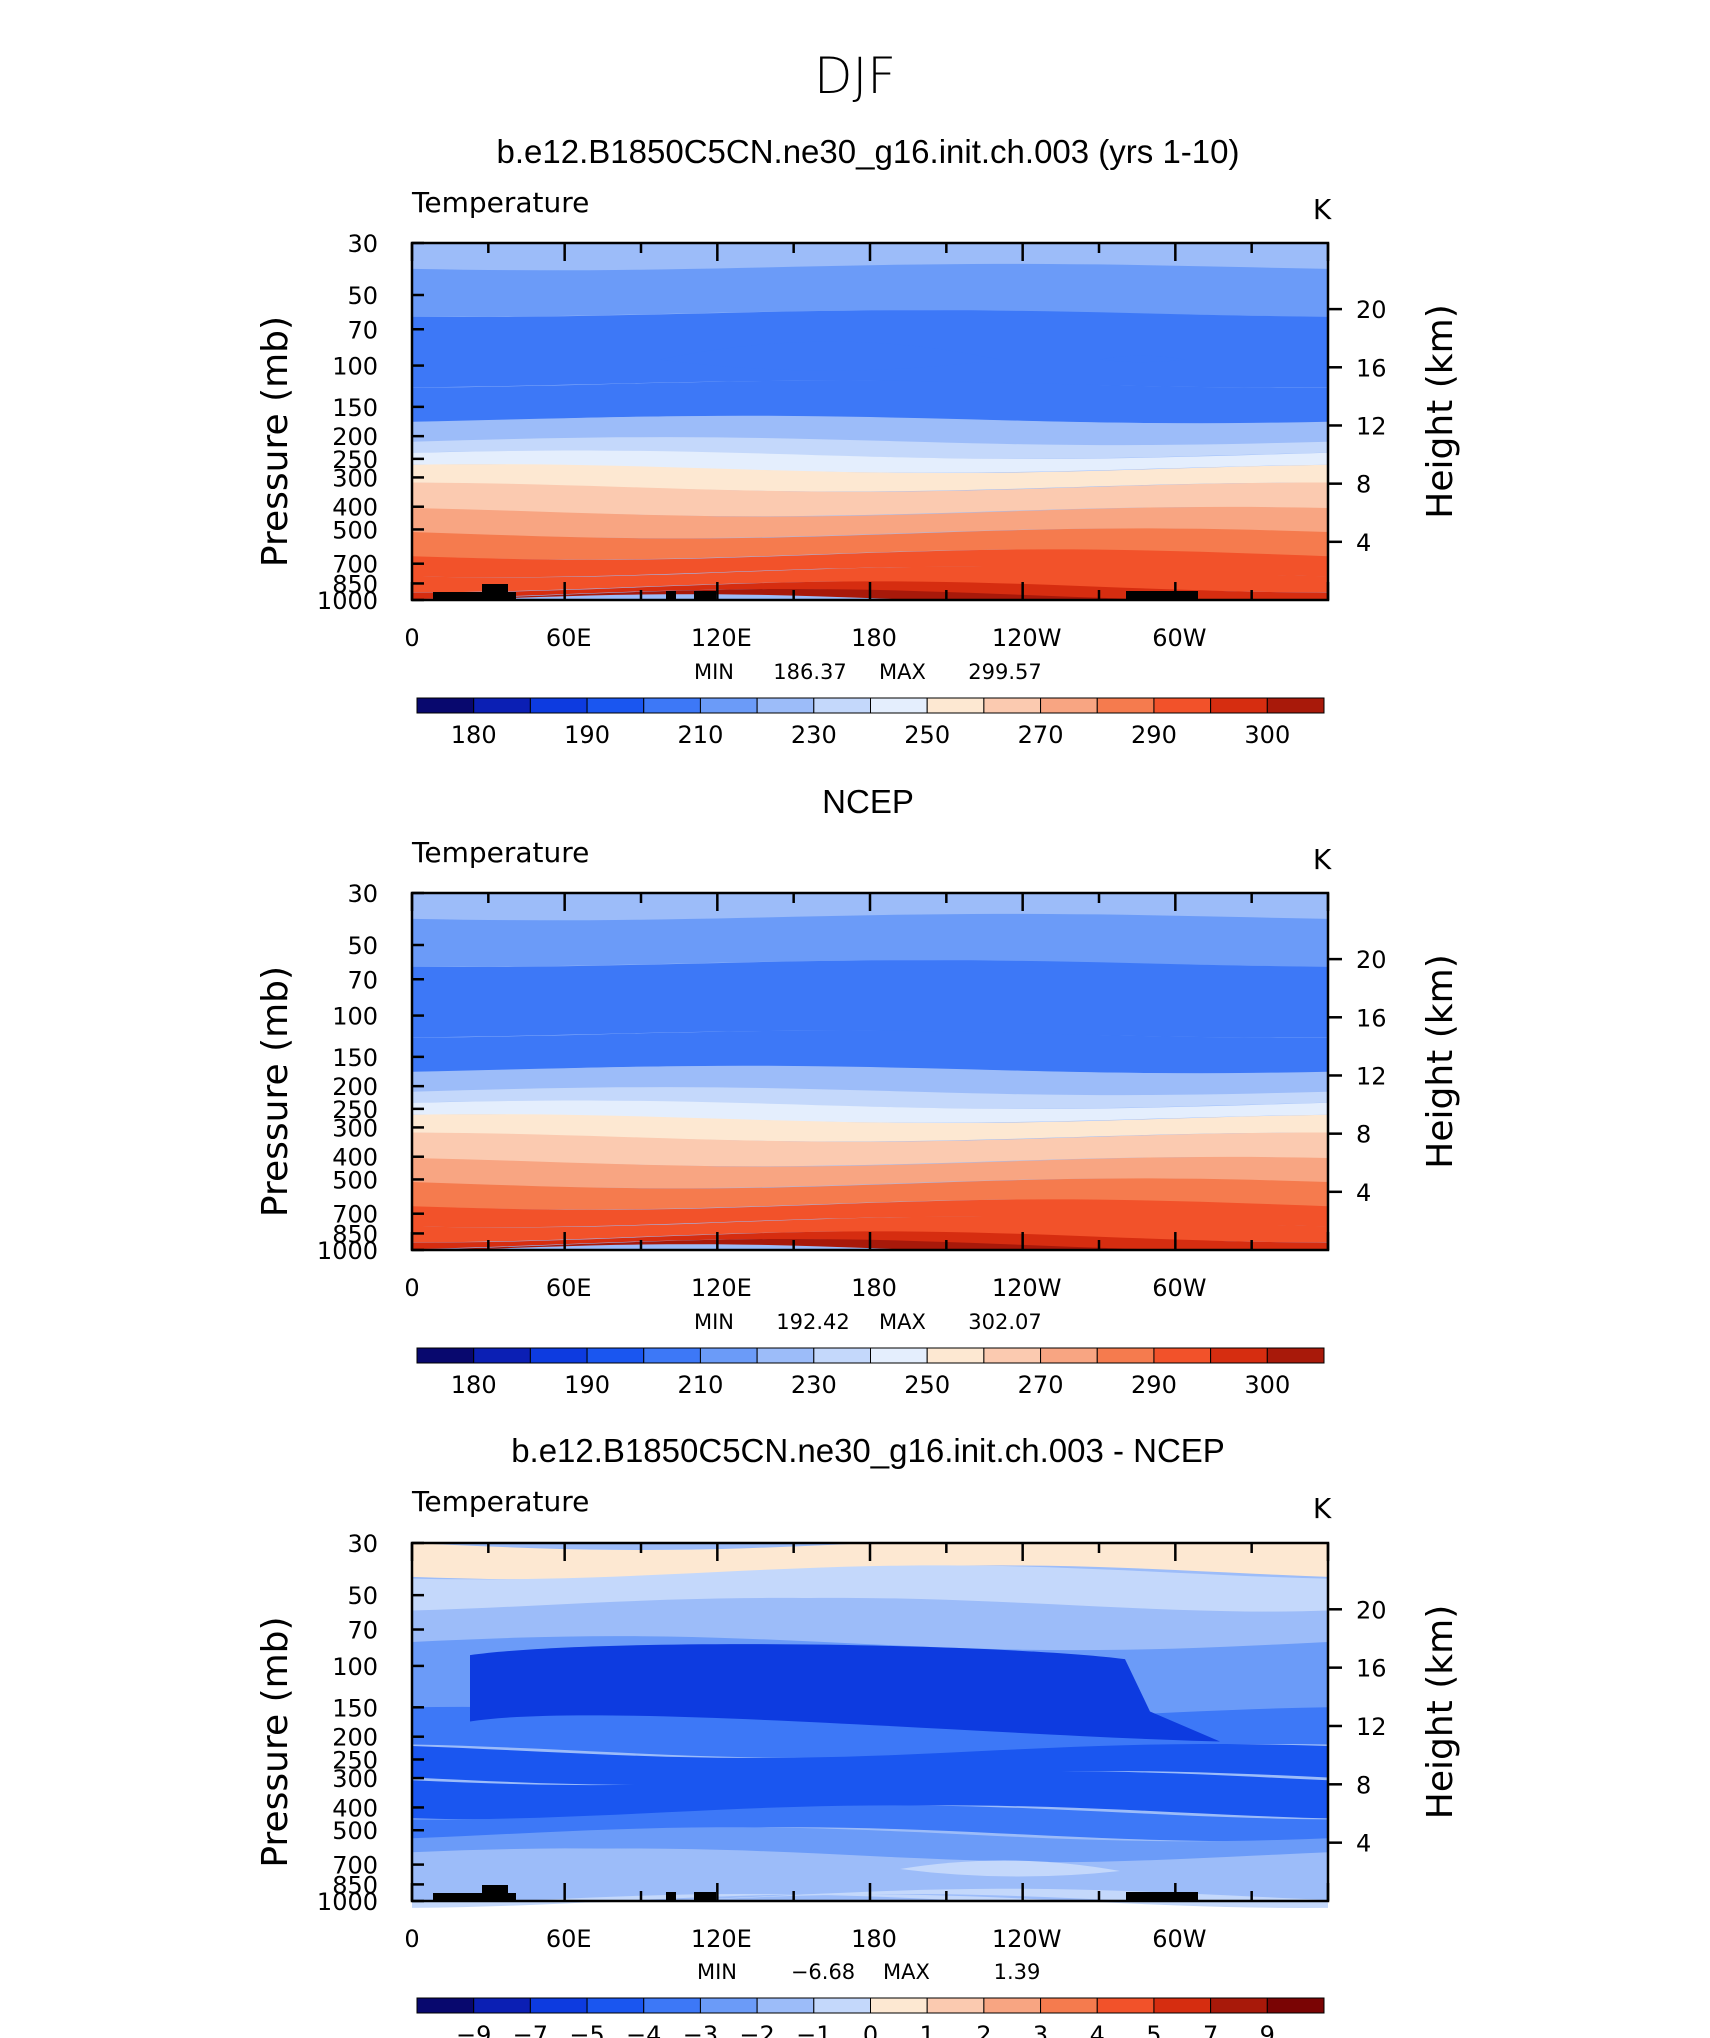  Describe the element at coordinates (530, 2029) in the screenshot. I see `colorbar-label: −7` at that location.